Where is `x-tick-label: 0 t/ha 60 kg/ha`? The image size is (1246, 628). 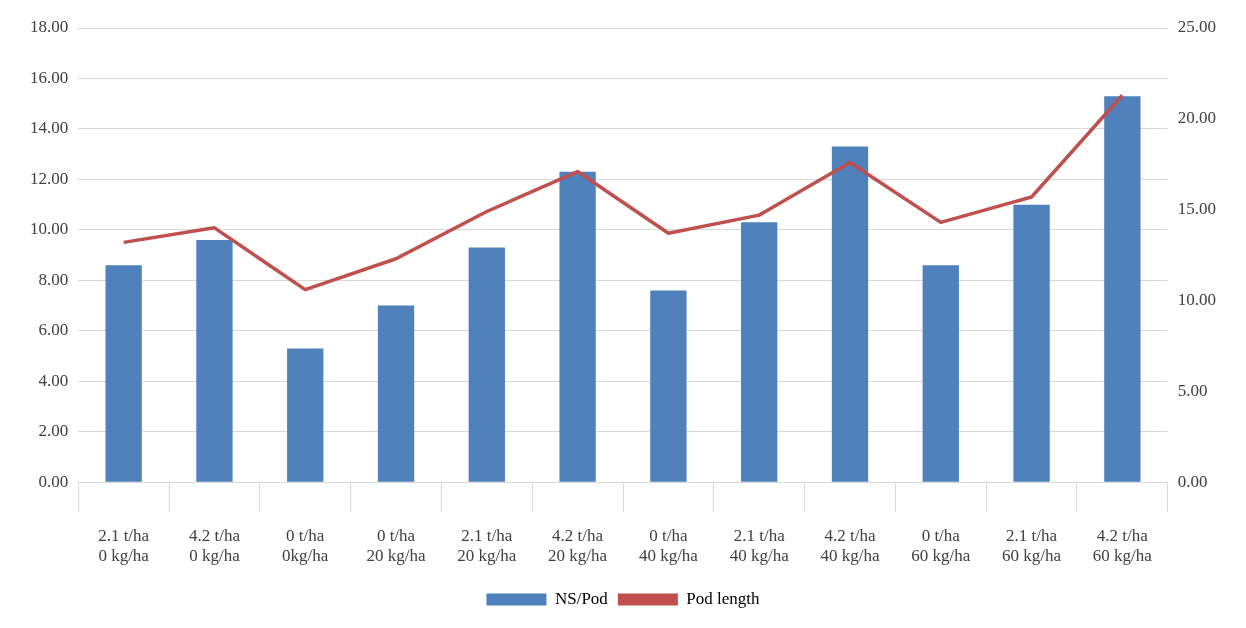
x-tick-label: 0 t/ha 60 kg/ha is located at coordinates (941, 545).